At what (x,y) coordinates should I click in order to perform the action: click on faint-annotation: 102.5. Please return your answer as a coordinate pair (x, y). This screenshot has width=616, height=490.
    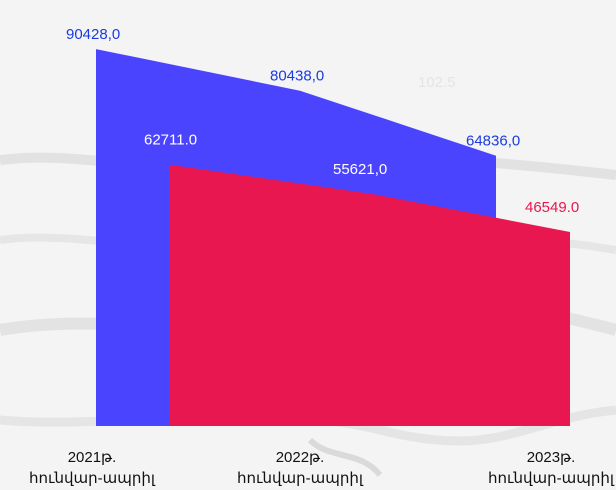
    Looking at the image, I should click on (437, 82).